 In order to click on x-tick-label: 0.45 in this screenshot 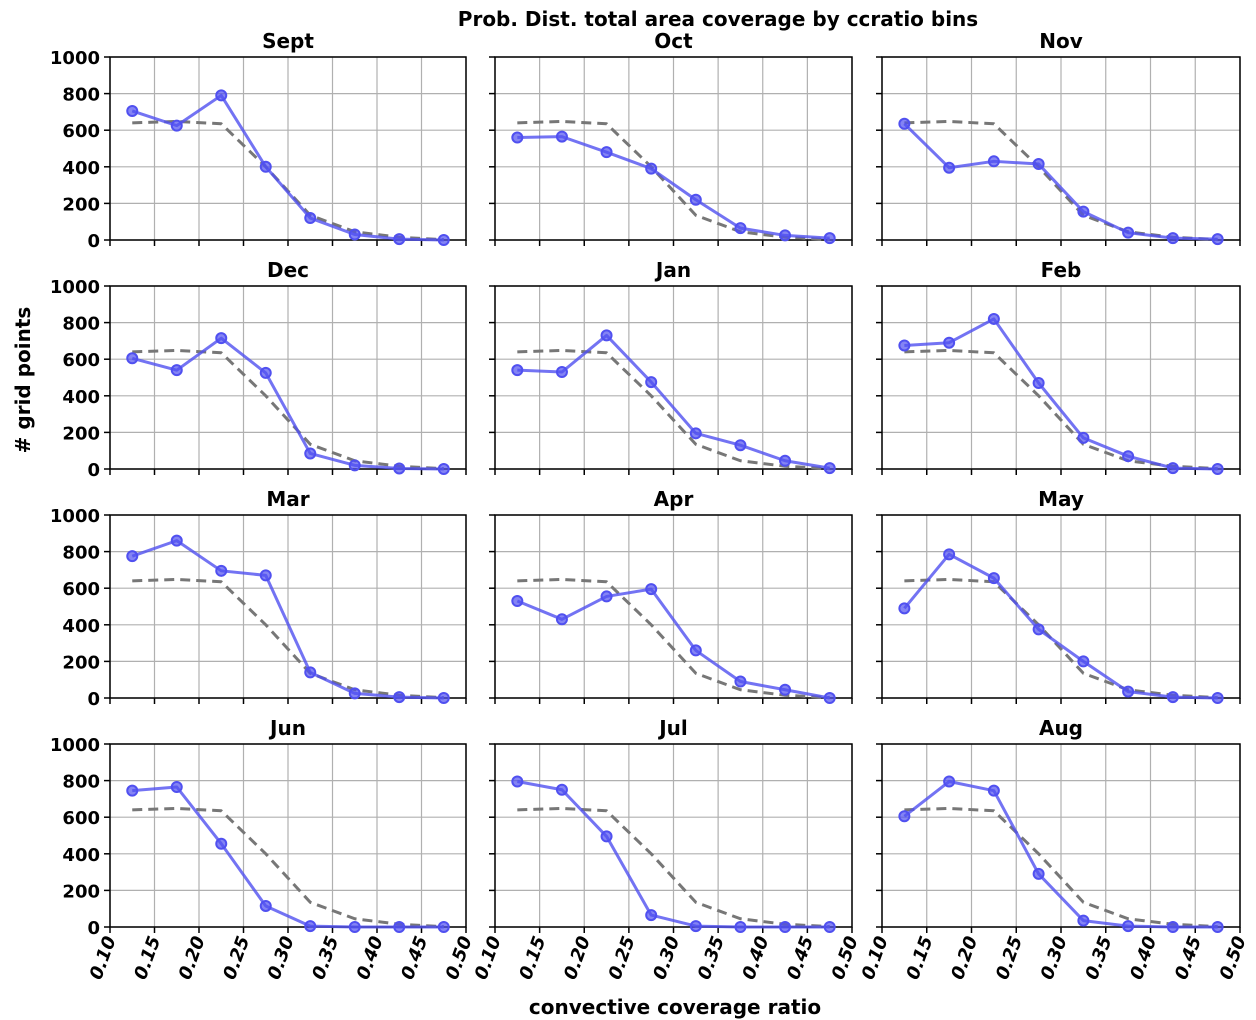, I will do `click(800, 958)`.